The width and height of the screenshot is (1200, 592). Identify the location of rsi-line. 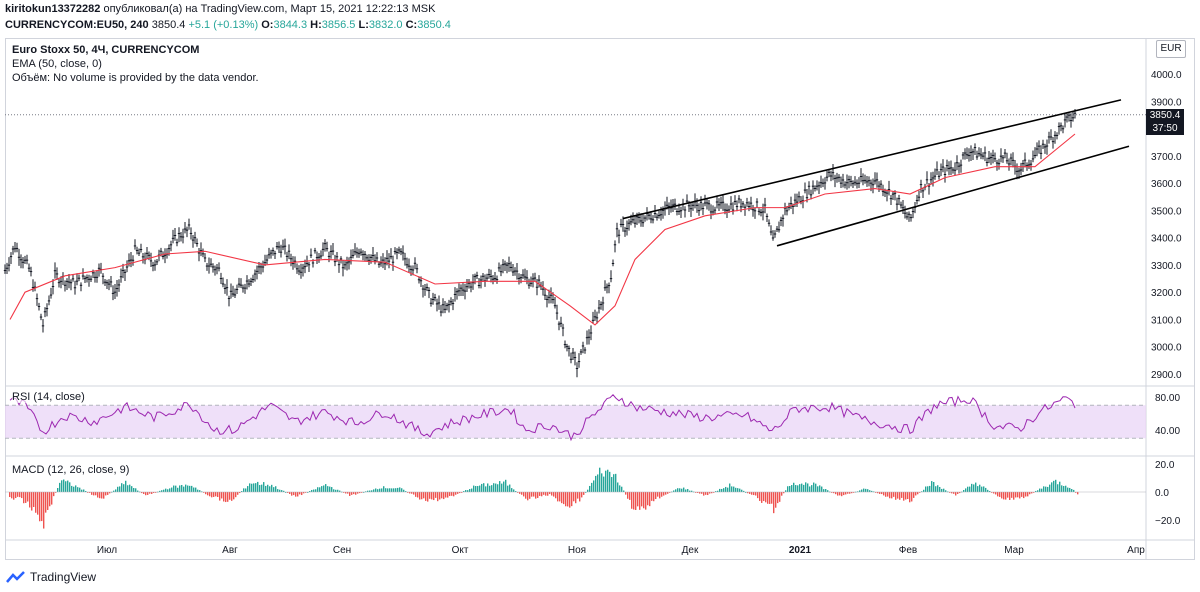
(542, 418).